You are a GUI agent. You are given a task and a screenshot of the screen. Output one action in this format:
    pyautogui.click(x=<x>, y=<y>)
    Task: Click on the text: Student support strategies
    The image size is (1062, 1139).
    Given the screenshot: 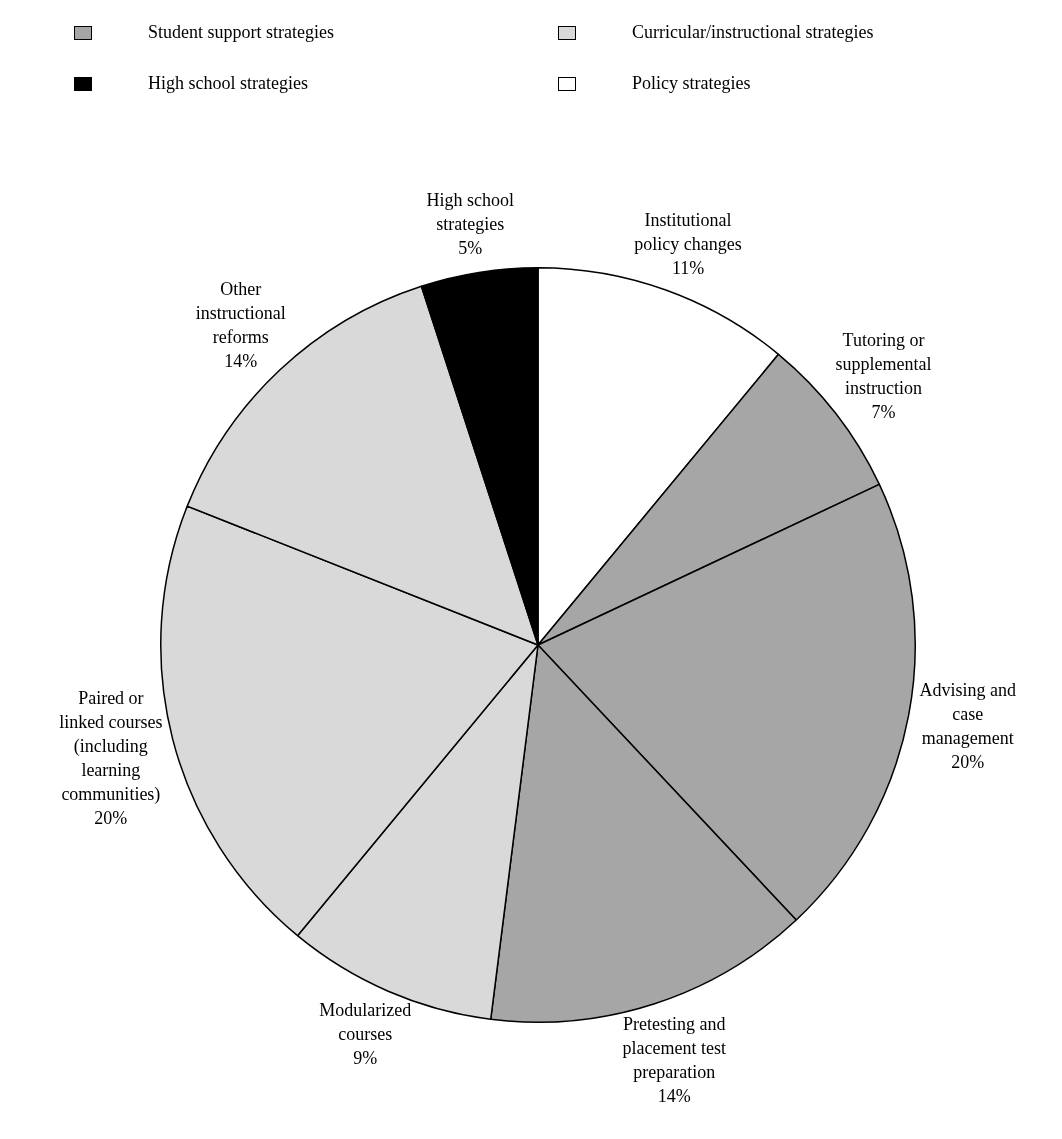 What is the action you would take?
    pyautogui.click(x=241, y=32)
    